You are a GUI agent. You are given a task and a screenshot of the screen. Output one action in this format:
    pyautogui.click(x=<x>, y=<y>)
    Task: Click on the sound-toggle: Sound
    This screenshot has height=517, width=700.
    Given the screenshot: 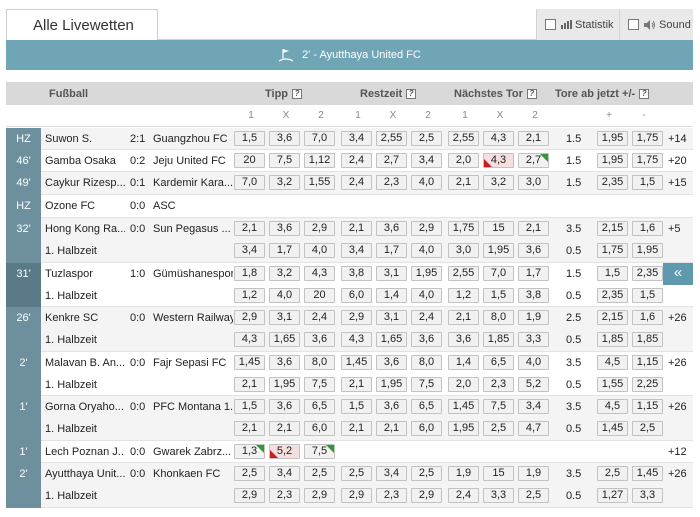 What is the action you would take?
    pyautogui.click(x=656, y=24)
    